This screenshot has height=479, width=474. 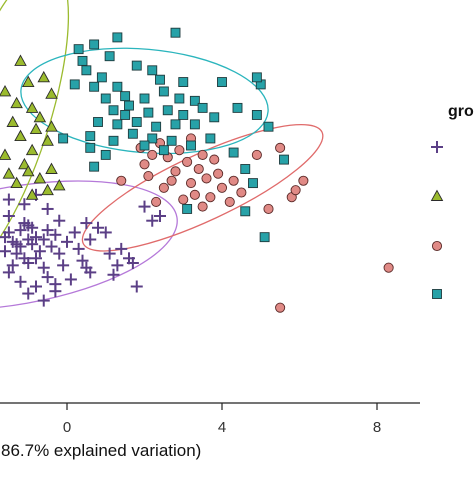 I want to click on legend: gro, so click(x=452, y=201).